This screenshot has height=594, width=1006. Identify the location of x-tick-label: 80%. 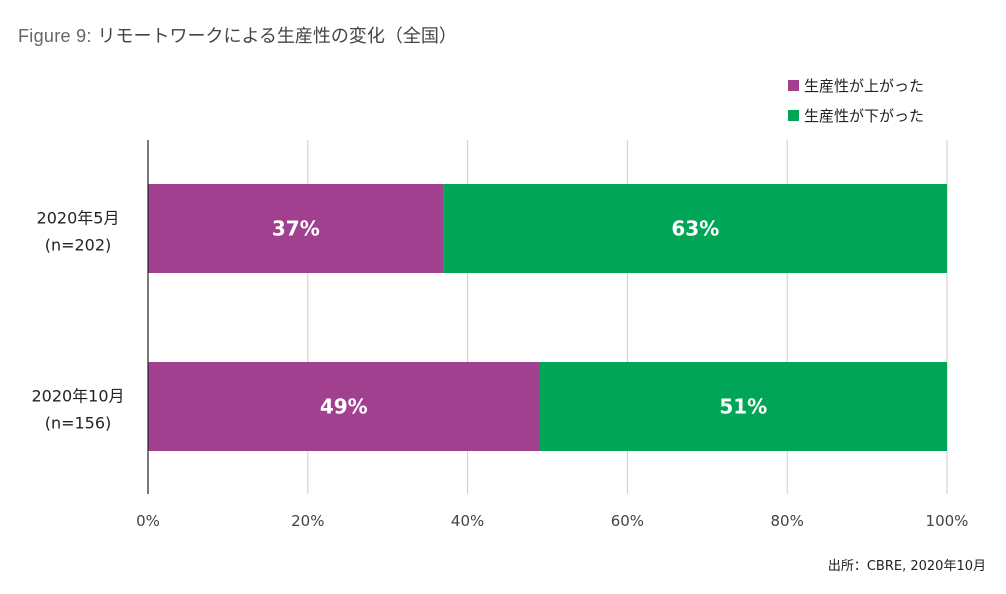
(787, 521).